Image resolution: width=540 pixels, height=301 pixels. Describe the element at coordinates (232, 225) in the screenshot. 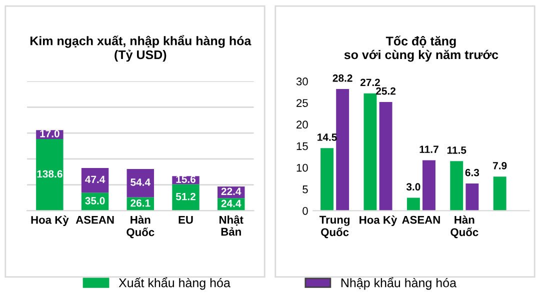

I see `x-tick-label: Nhật Bản` at that location.